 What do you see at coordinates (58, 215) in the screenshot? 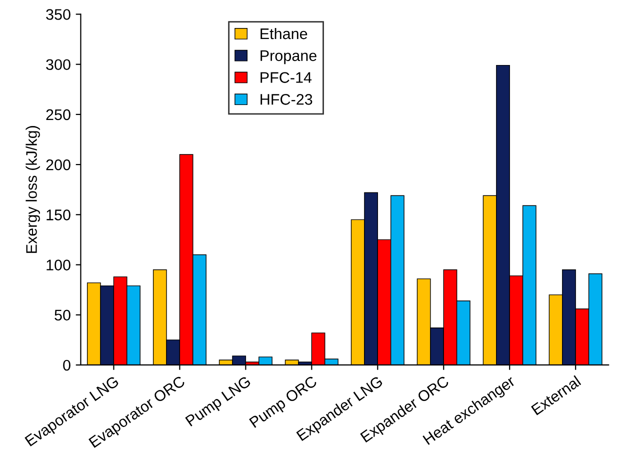
I see `y-tick-label: 150` at bounding box center [58, 215].